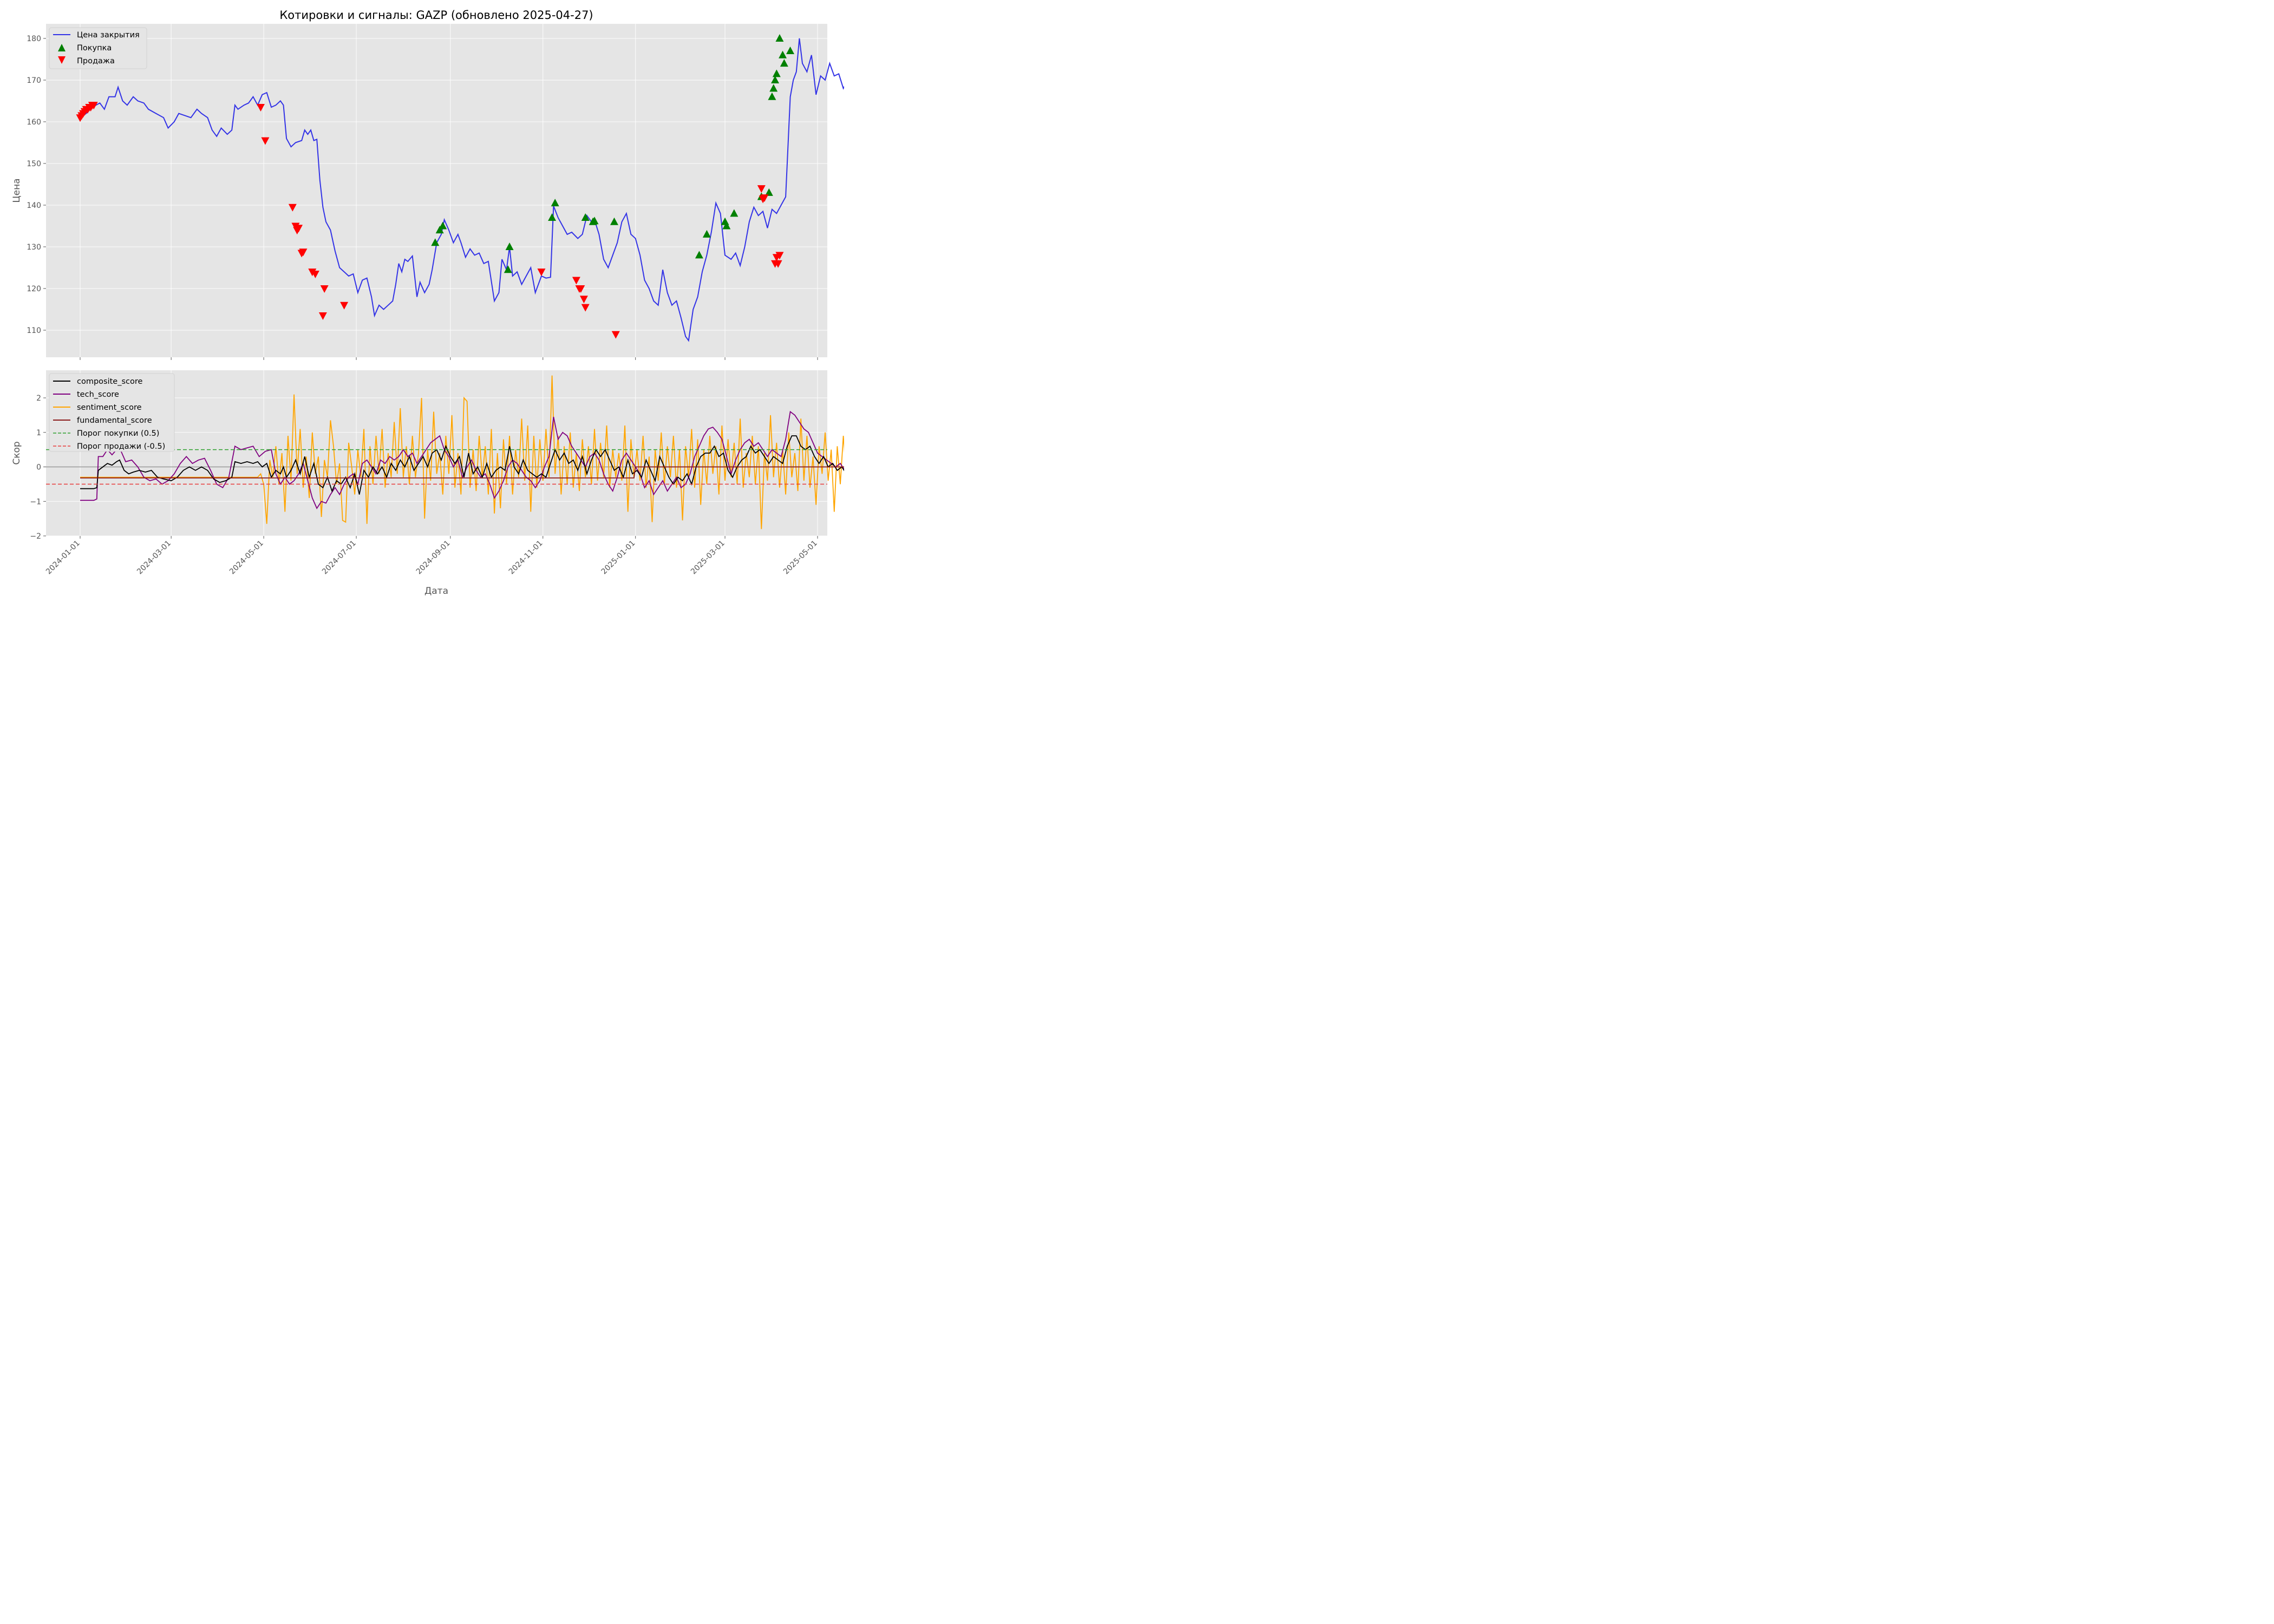 The width and height of the screenshot is (2274, 1624). Describe the element at coordinates (436, 591) in the screenshot. I see `score-x-axis-label: Дата` at that location.